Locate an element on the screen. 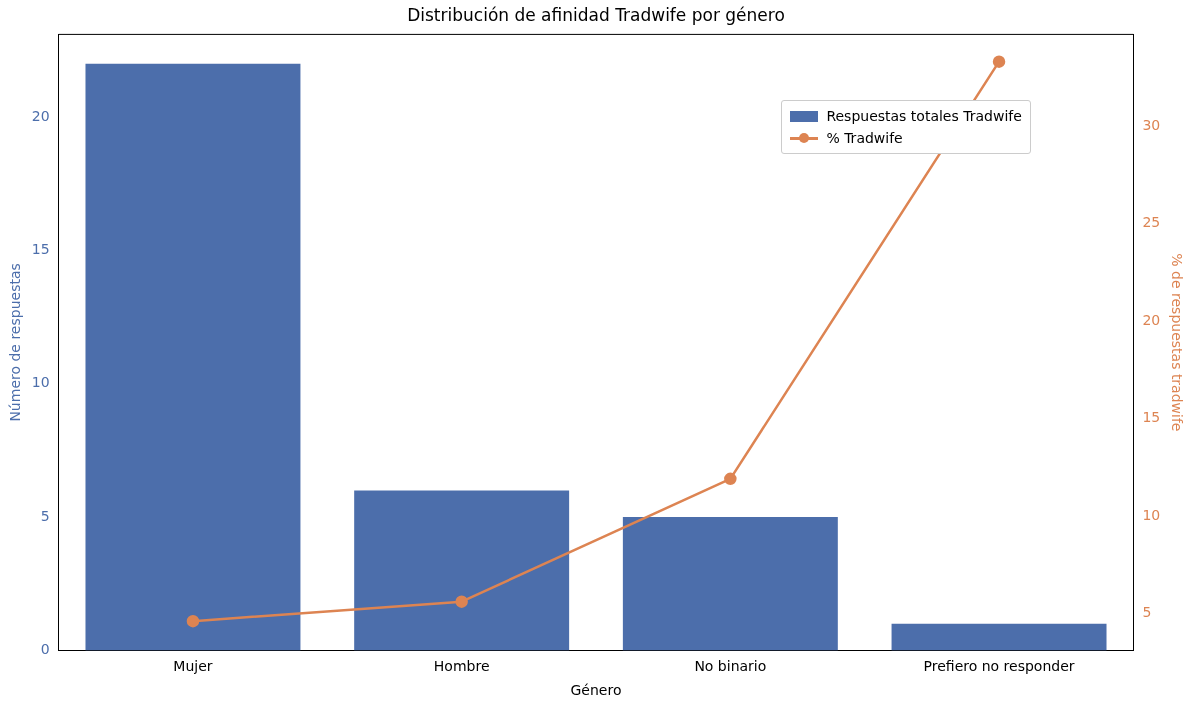  y-tick-label: 15 is located at coordinates (40, 249).